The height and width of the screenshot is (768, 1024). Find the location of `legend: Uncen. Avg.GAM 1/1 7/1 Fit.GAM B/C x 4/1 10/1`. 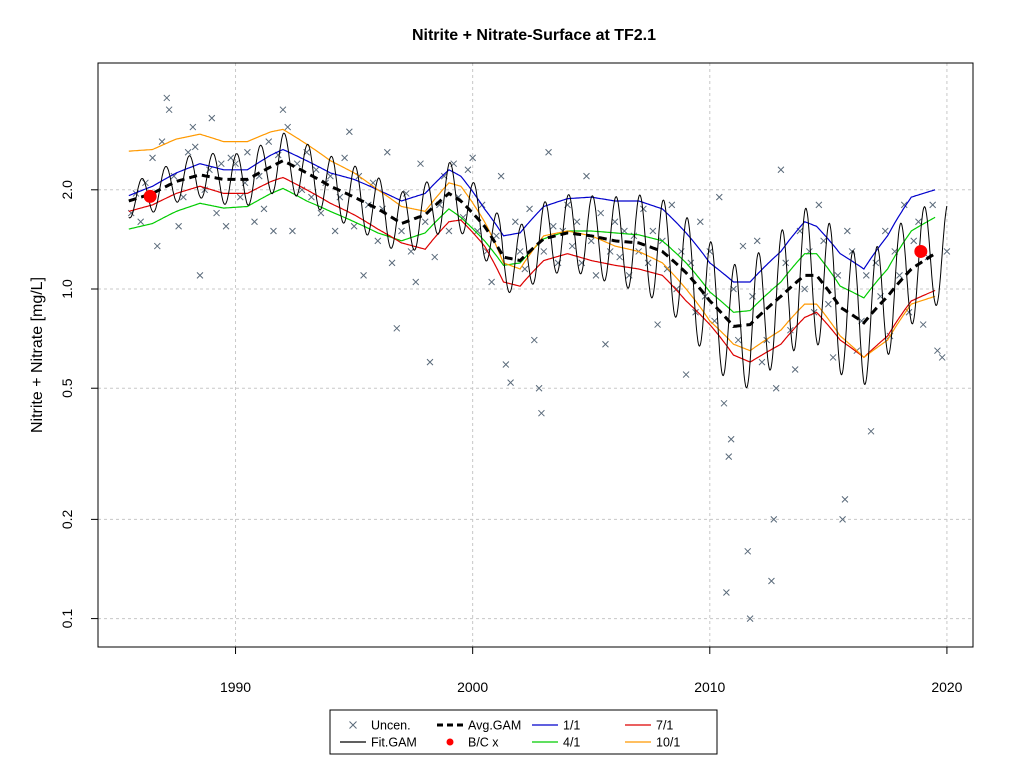

legend: Uncen. Avg.GAM 1/1 7/1 Fit.GAM B/C x 4/1 10/1 is located at coordinates (523, 732).